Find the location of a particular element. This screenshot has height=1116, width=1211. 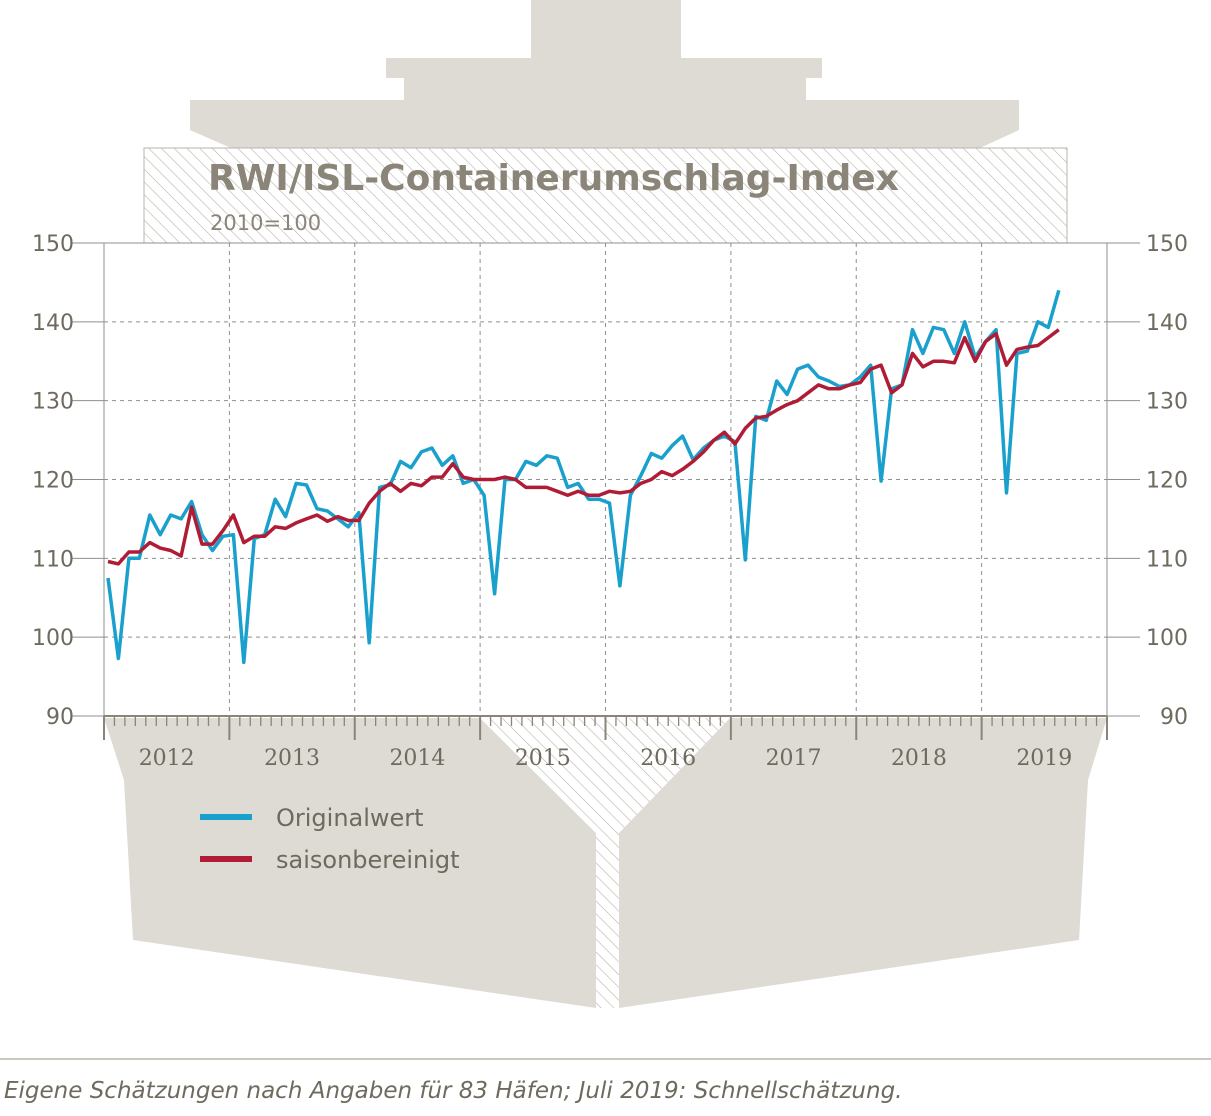

legend-label-originalwert: Originalwert is located at coordinates (350, 818).